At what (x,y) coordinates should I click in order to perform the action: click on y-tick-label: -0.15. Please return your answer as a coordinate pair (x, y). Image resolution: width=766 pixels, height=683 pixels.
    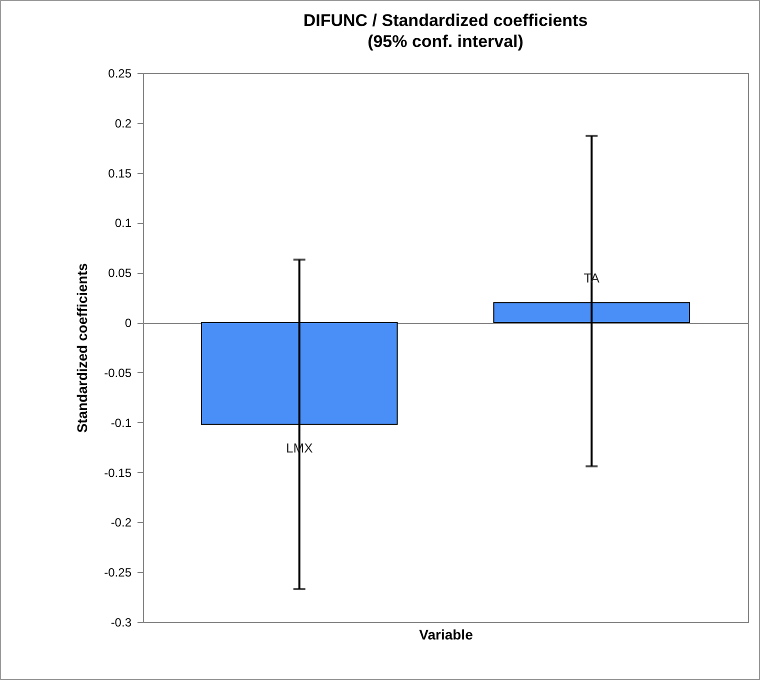
    Looking at the image, I should click on (118, 473).